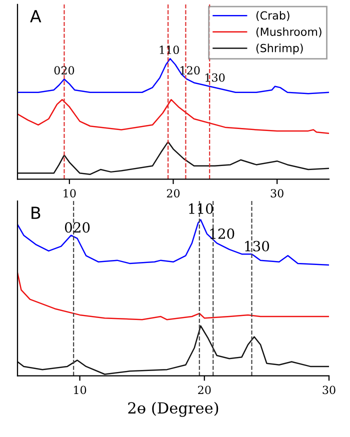 The height and width of the screenshot is (437, 350). Describe the element at coordinates (289, 32) in the screenshot. I see `legend-label: (Mushroom)` at that location.